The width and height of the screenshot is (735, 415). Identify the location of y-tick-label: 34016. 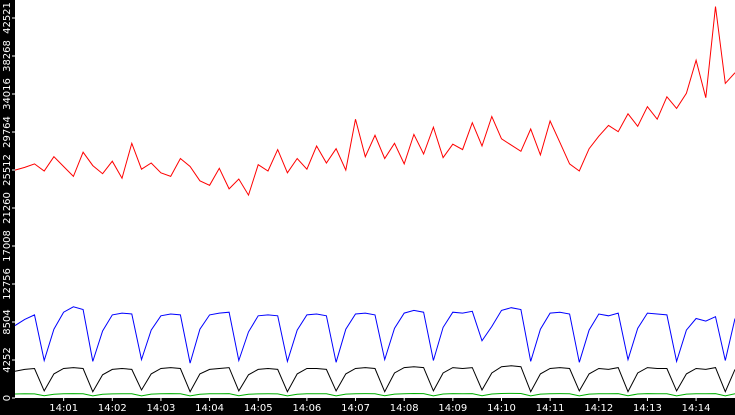
(7, 94).